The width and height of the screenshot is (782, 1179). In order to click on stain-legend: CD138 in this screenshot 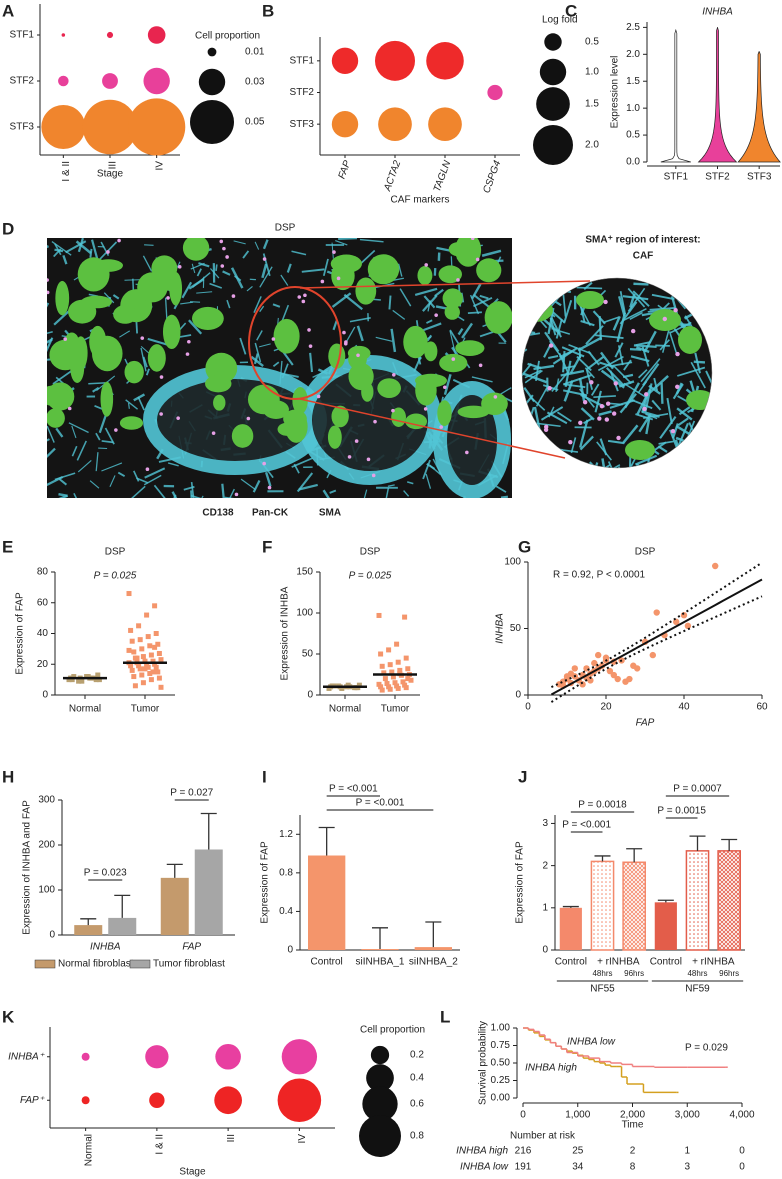, I will do `click(218, 513)`.